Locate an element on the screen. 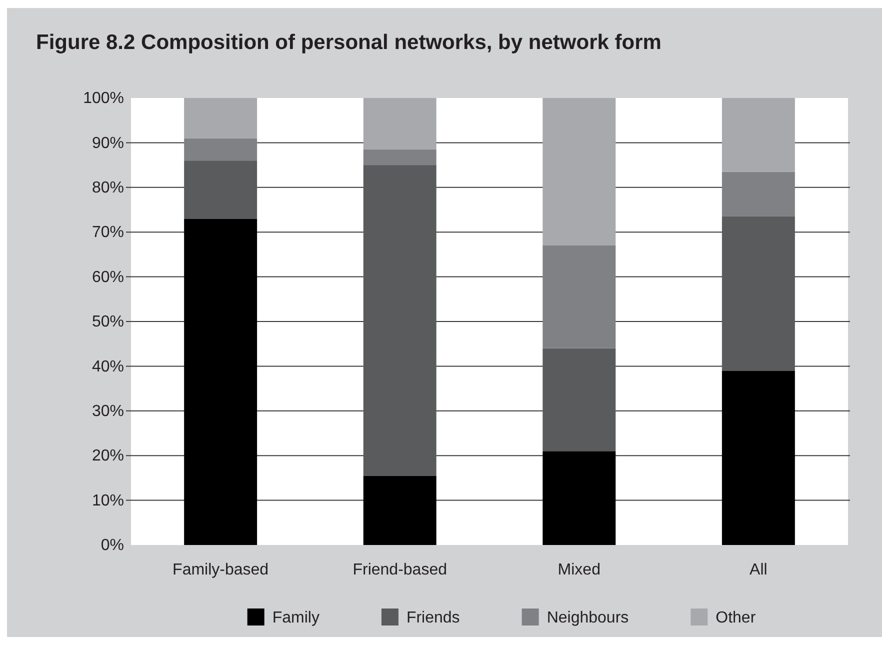  y-tick-label: 70% is located at coordinates (108, 233).